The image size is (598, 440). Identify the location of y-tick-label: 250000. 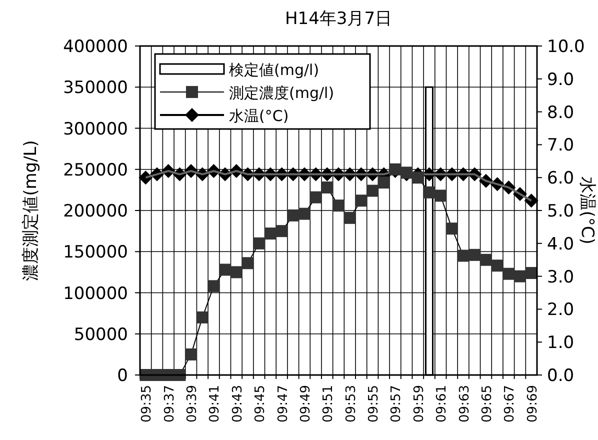
(95, 170).